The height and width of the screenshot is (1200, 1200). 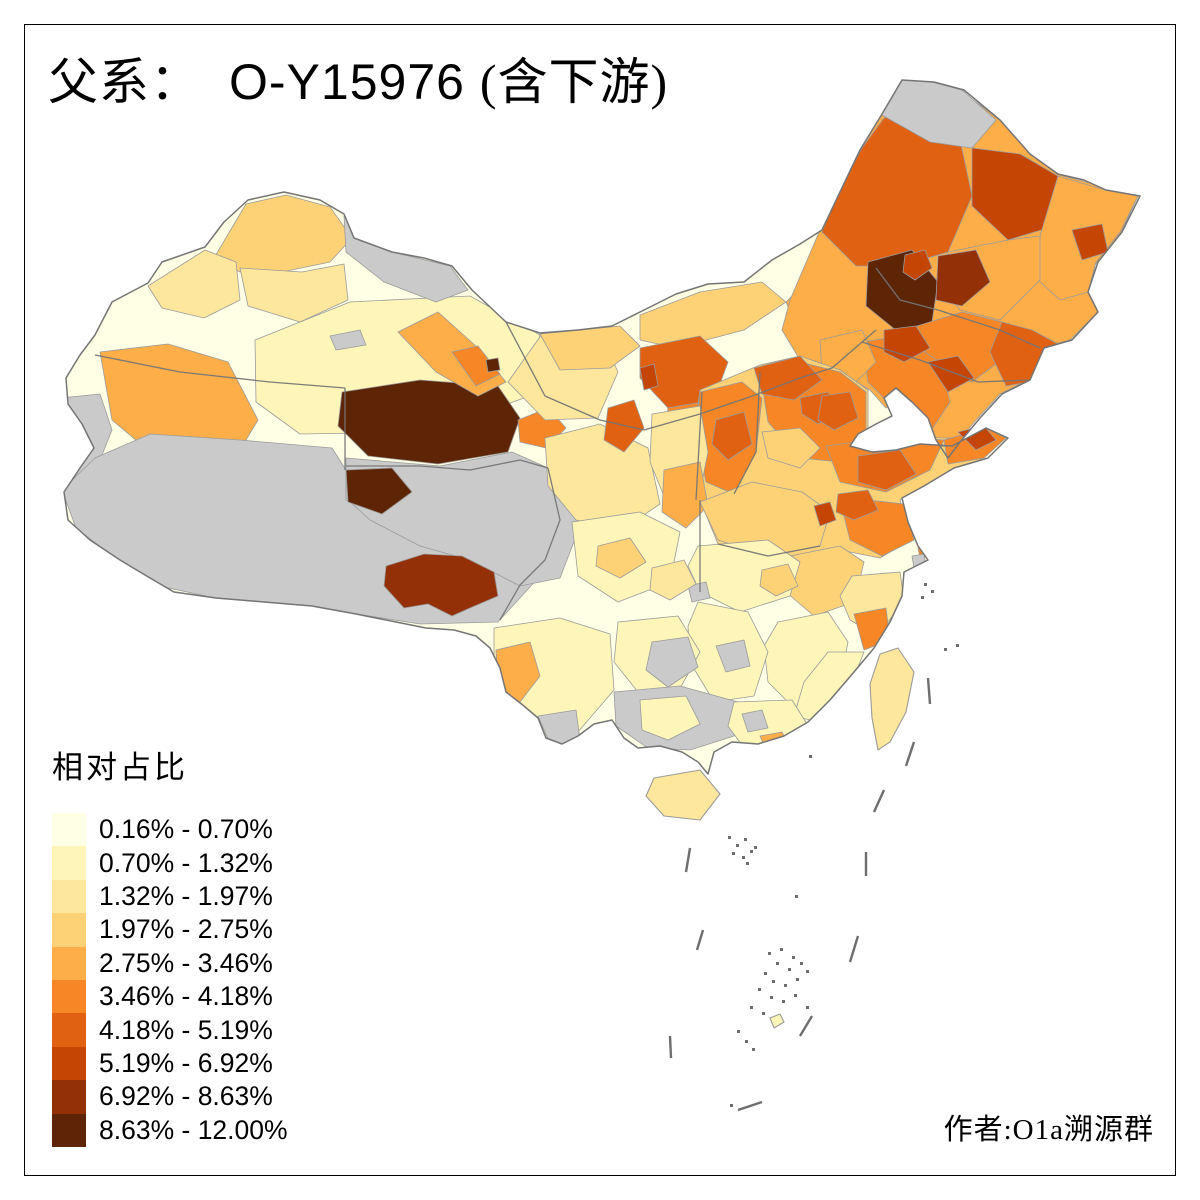 What do you see at coordinates (919, 561) in the screenshot?
I see `map-region-shanghai_gray` at bounding box center [919, 561].